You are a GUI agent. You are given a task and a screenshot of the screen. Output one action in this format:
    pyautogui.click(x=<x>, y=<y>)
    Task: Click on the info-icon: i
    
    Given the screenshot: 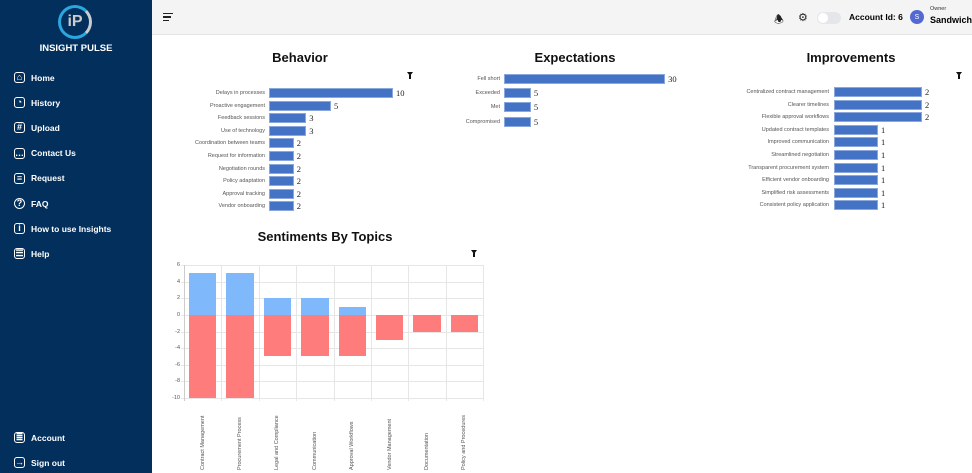 What is the action you would take?
    pyautogui.click(x=19, y=229)
    